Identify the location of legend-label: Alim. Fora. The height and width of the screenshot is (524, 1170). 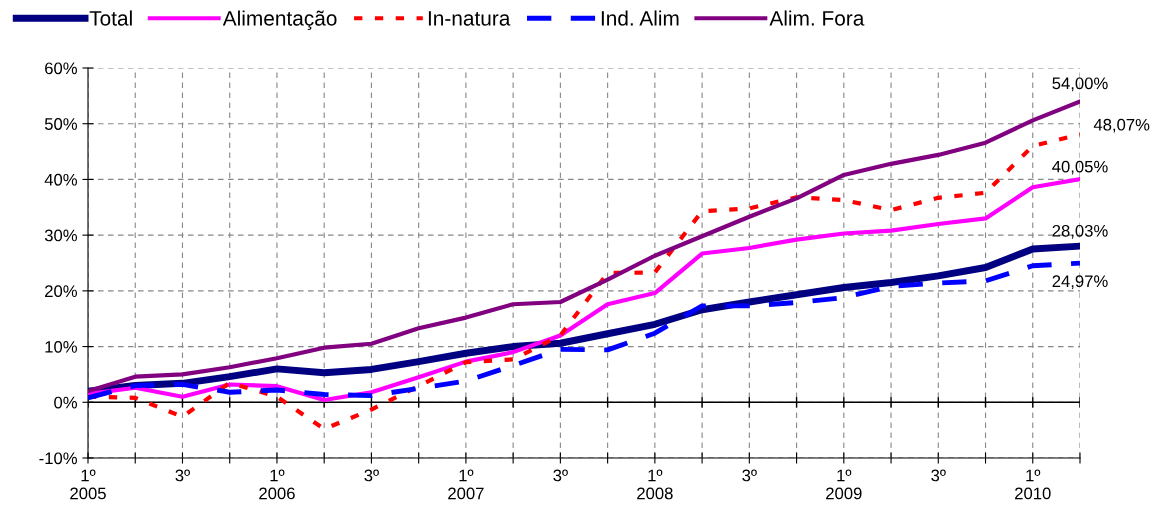
(817, 18).